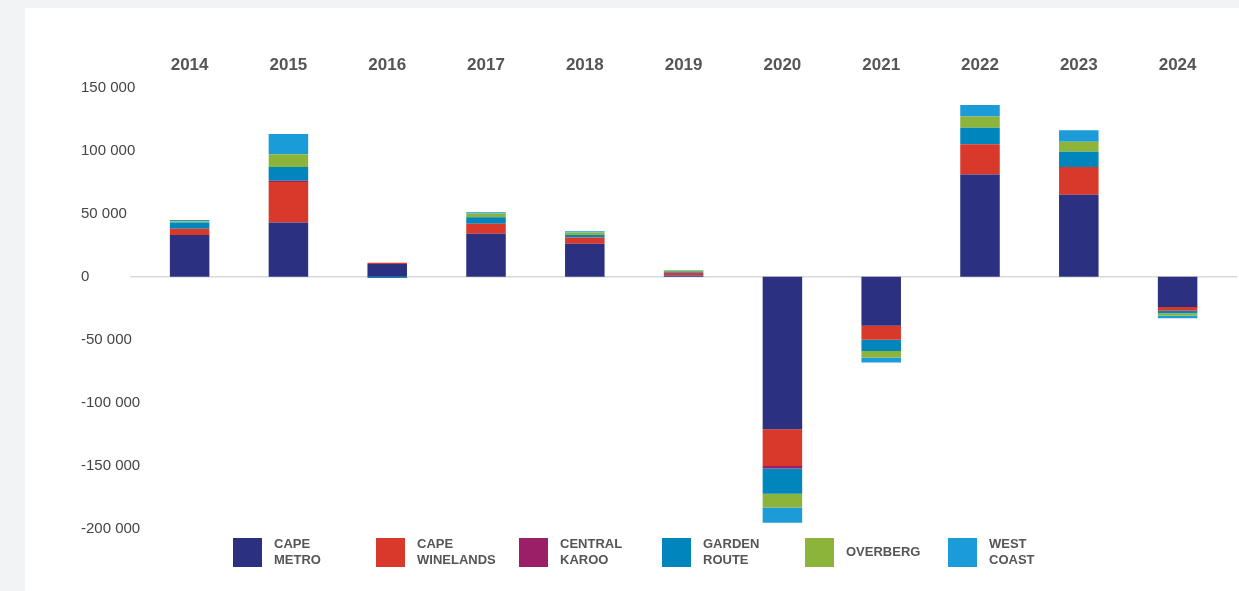 This screenshot has width=1239, height=591. What do you see at coordinates (457, 552) in the screenshot?
I see `legend-label: CAPE WINELANDS` at bounding box center [457, 552].